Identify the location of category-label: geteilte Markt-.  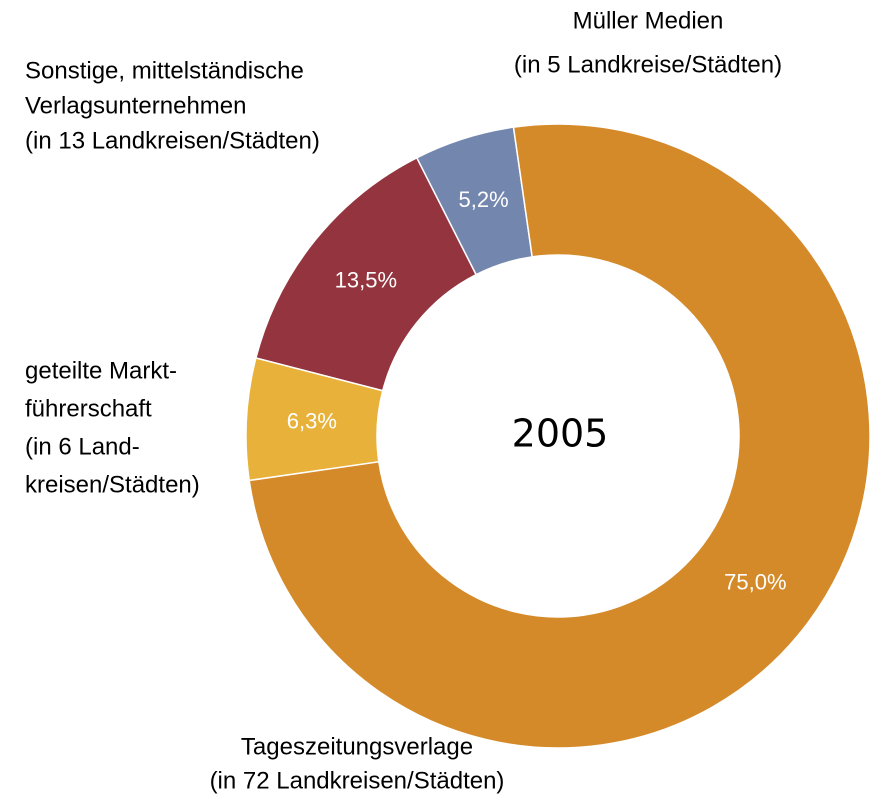
(101, 370).